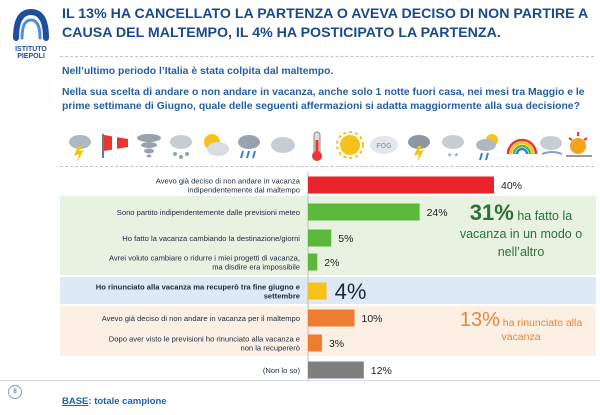 The width and height of the screenshot is (600, 415). Describe the element at coordinates (15, 392) in the screenshot. I see `page-number: 8` at that location.